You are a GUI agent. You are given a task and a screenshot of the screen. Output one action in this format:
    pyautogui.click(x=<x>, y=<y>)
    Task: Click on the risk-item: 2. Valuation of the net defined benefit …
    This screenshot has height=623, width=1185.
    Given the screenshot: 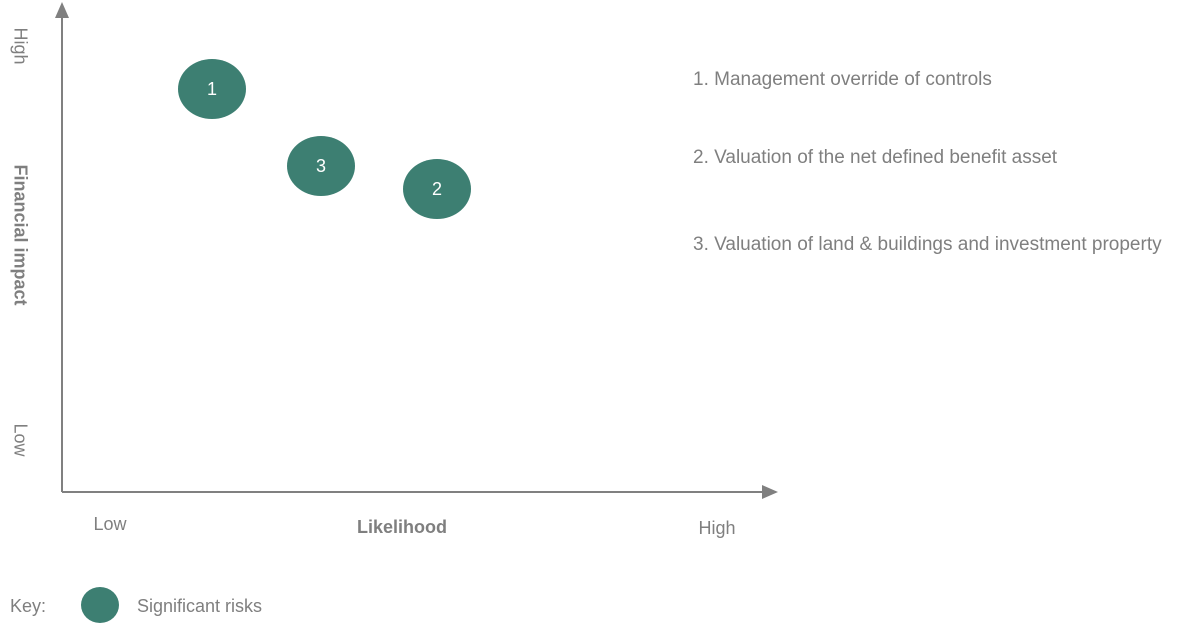 What is the action you would take?
    pyautogui.click(x=875, y=157)
    